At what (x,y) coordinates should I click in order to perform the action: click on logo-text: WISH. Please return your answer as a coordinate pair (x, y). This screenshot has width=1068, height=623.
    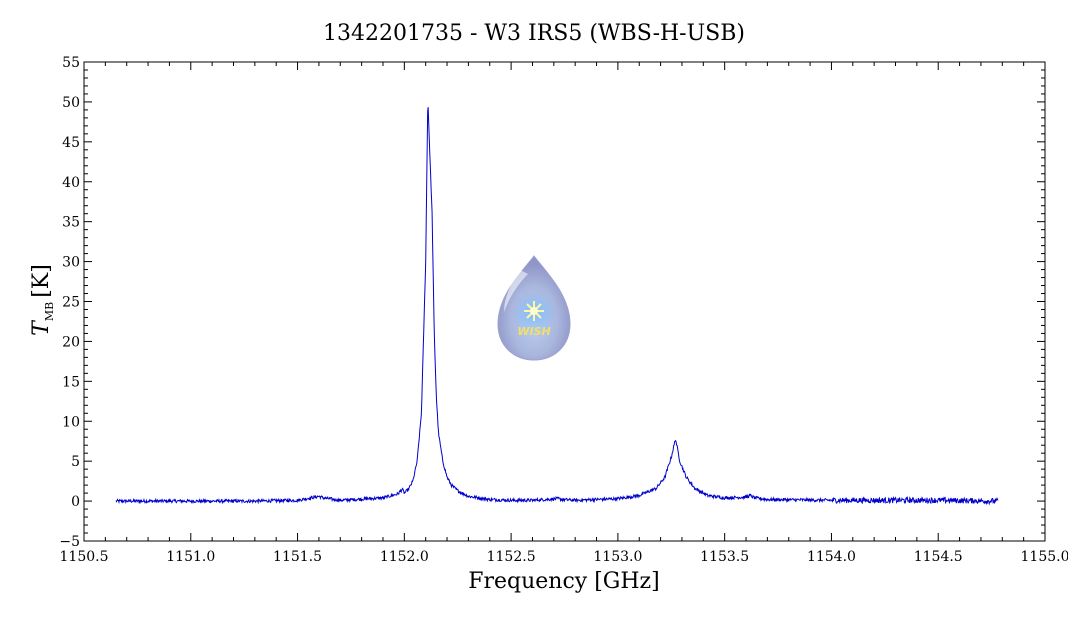
    Looking at the image, I should click on (533, 331).